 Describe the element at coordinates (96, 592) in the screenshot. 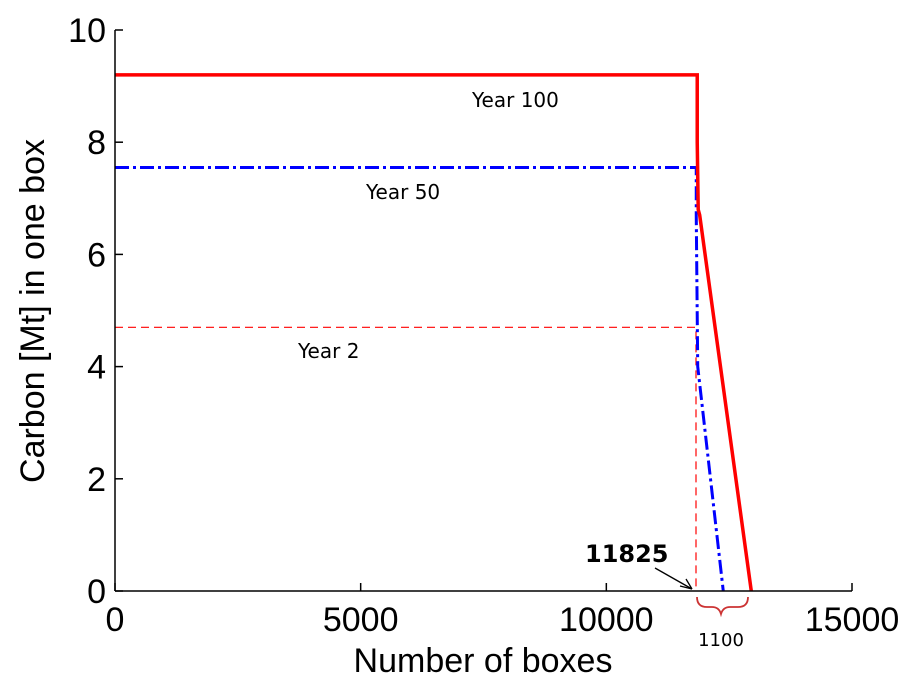

I see `y-tick-label: 0` at that location.